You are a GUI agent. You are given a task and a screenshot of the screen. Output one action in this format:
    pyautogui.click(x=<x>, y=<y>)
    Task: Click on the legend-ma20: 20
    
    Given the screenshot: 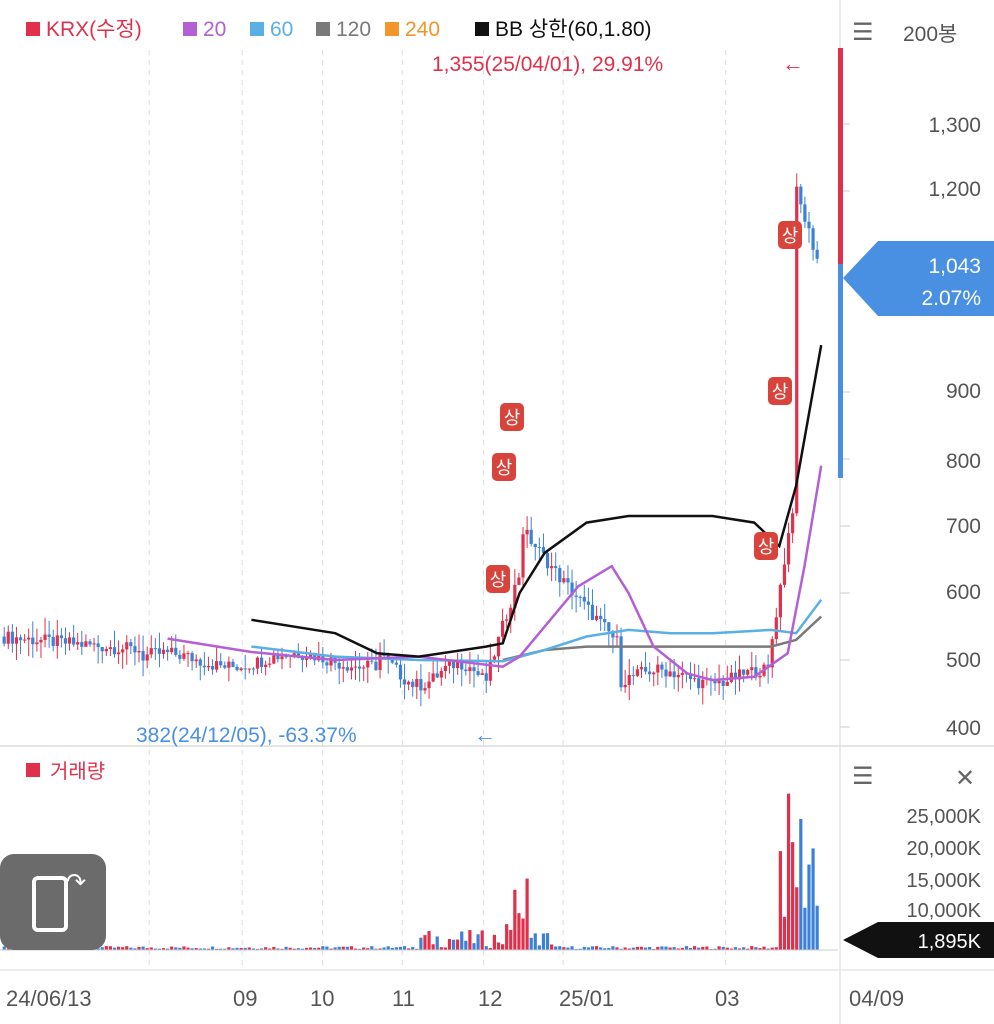 What is the action you would take?
    pyautogui.click(x=214, y=29)
    